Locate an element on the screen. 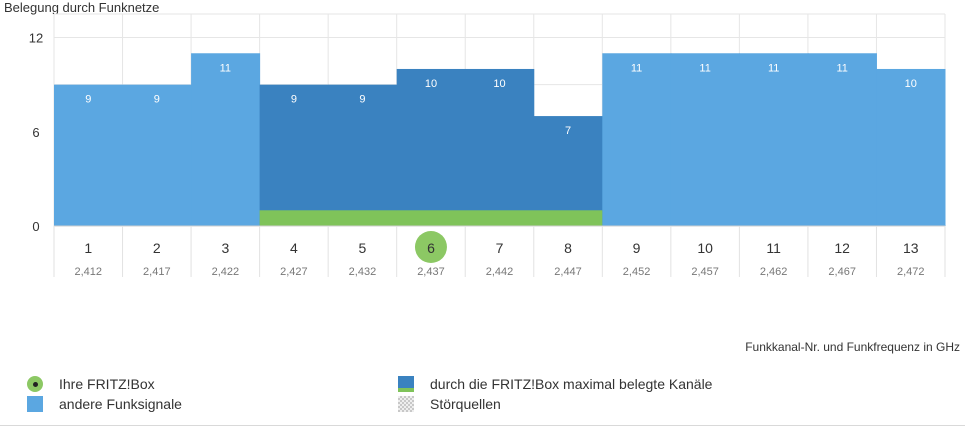  x-tick-label-channel: 7 is located at coordinates (500, 248).